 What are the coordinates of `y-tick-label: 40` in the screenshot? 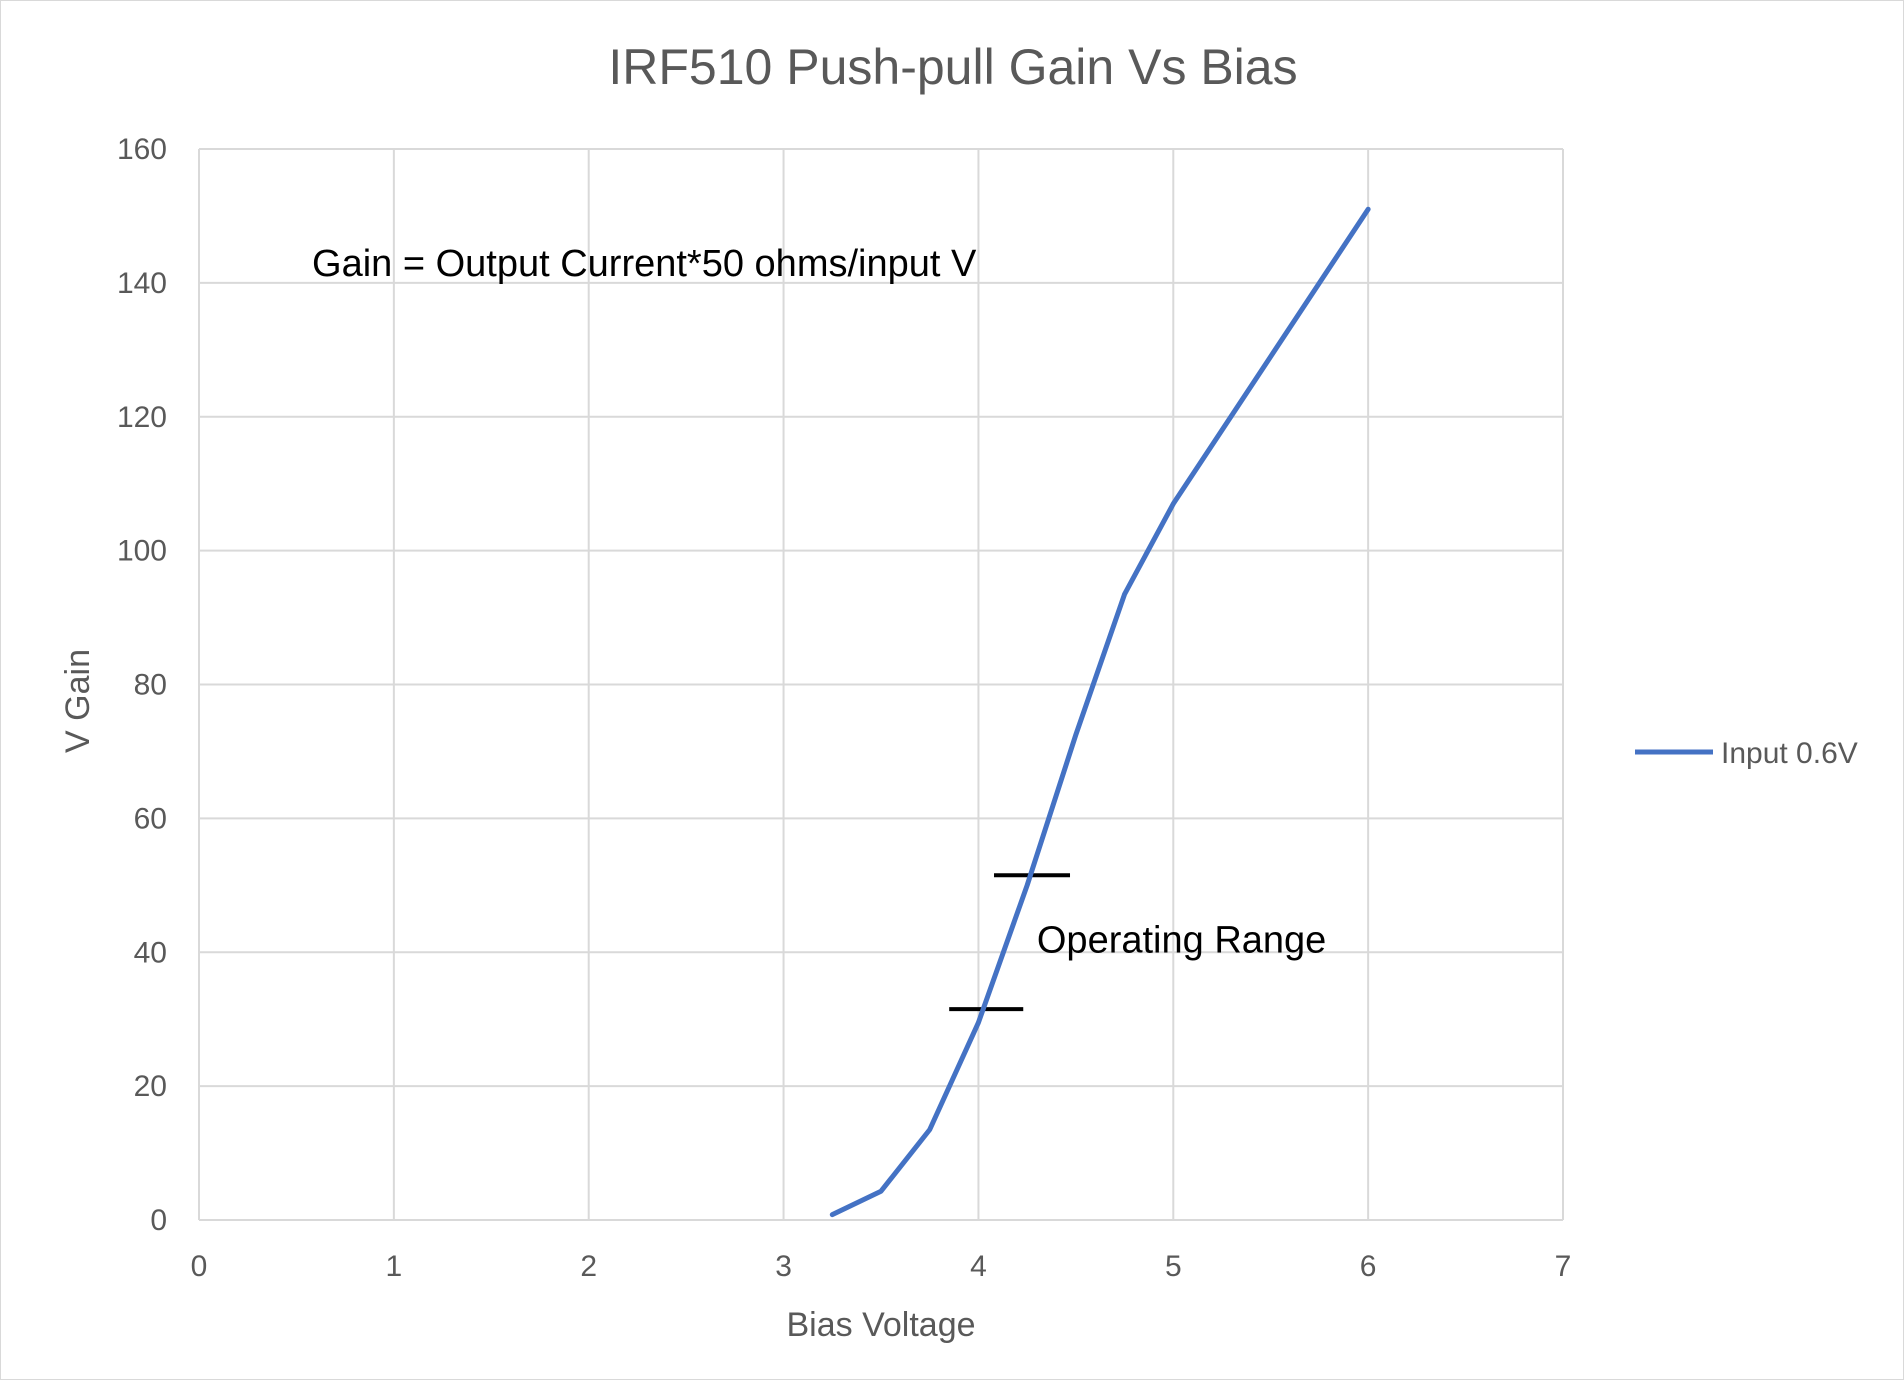 It's located at (150, 952).